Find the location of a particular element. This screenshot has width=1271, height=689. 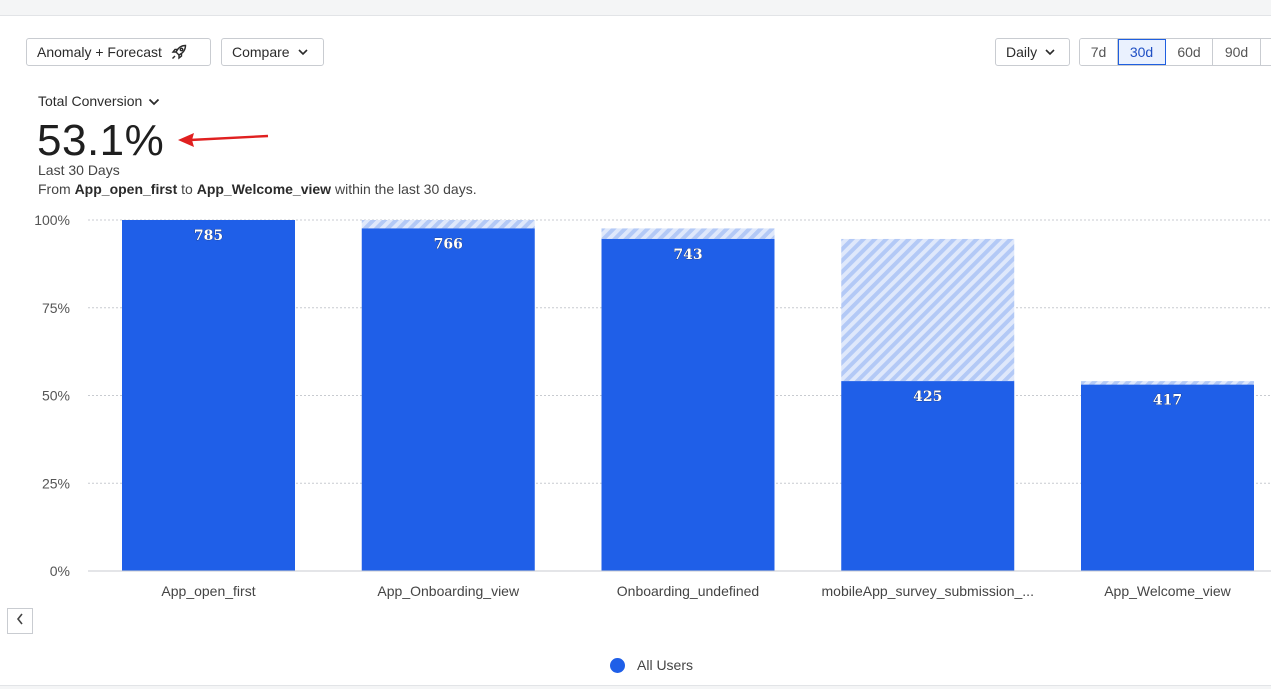

interval-dropdown: Daily is located at coordinates (1032, 52).